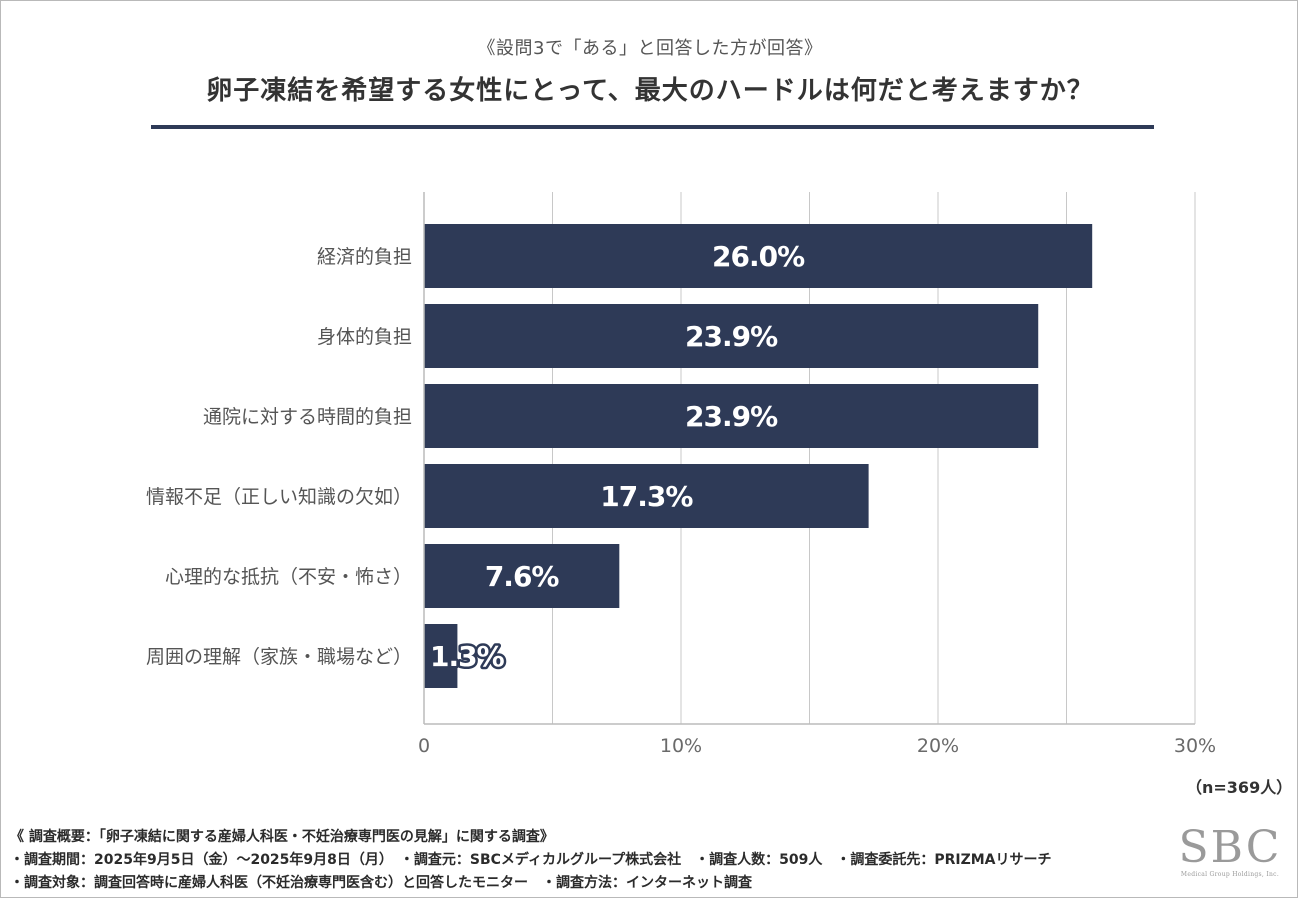 The height and width of the screenshot is (900, 1300). What do you see at coordinates (364, 337) in the screenshot?
I see `category-label: 身体的負担` at bounding box center [364, 337].